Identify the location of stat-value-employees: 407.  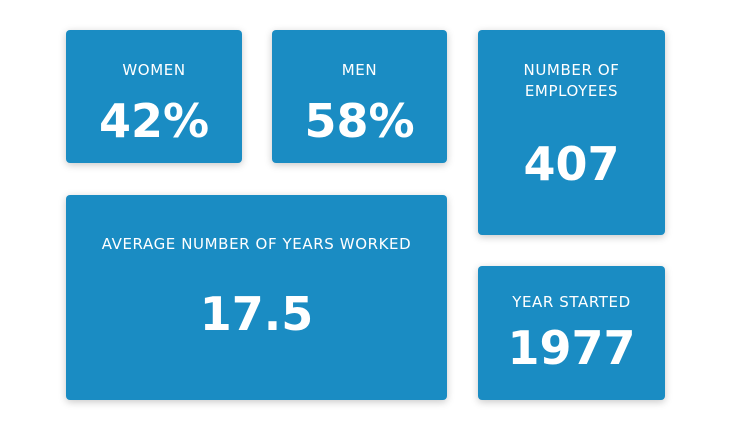
(571, 164).